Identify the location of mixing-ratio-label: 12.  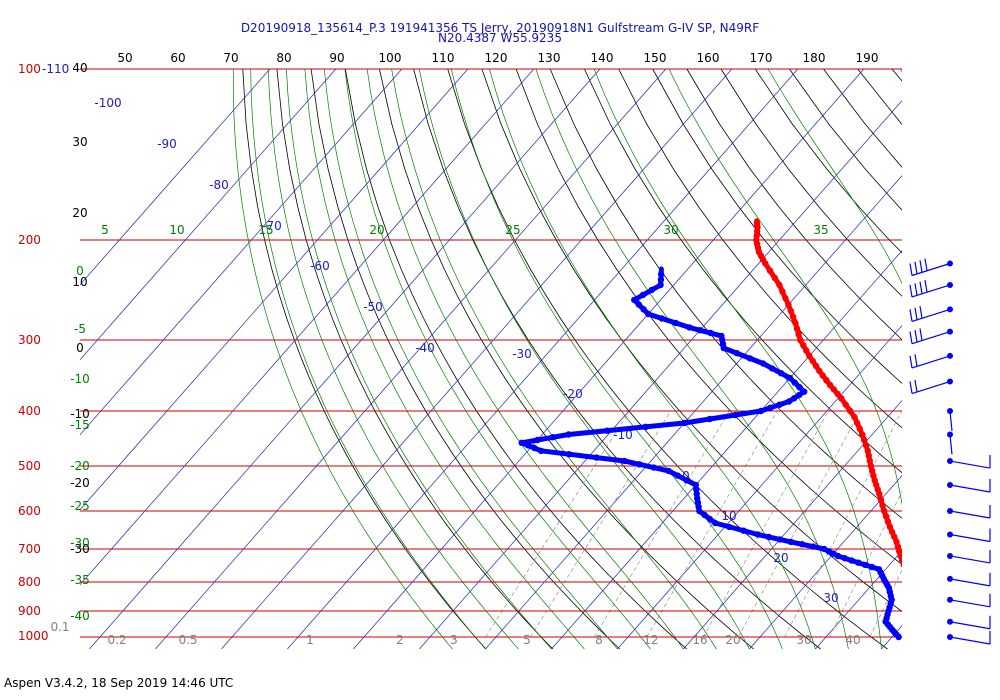
(650, 640).